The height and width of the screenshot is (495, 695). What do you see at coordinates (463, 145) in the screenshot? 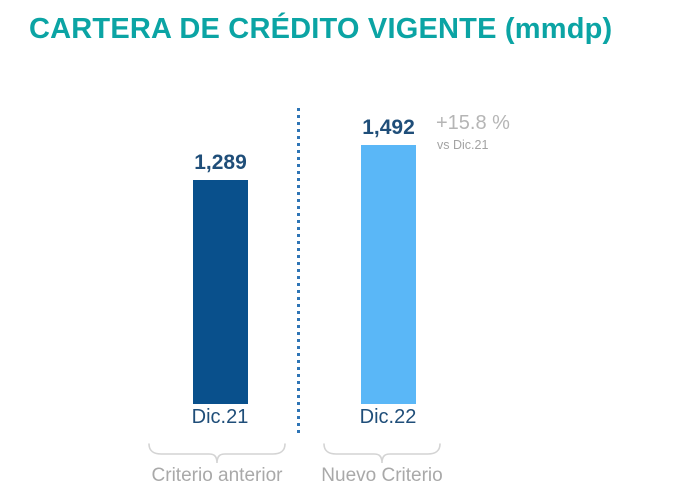
I see `delta-reference-annotation: vs Dic.21` at bounding box center [463, 145].